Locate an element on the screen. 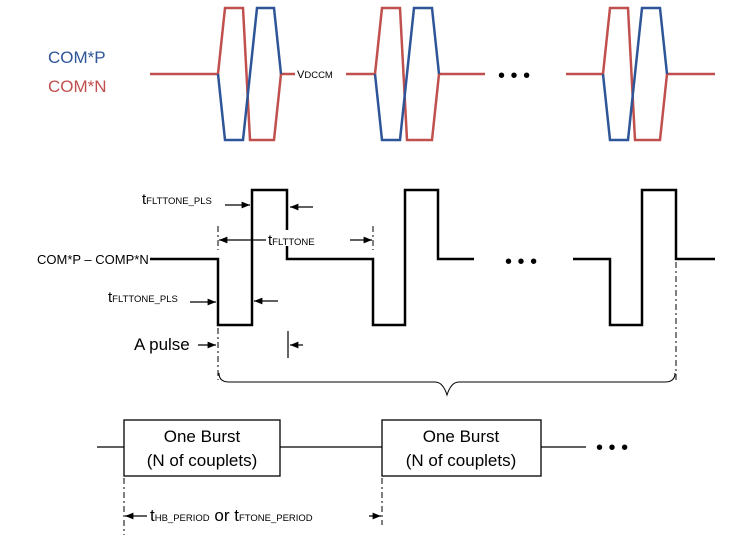 The image size is (732, 540). mid-ellipsis: • • • is located at coordinates (521, 262).